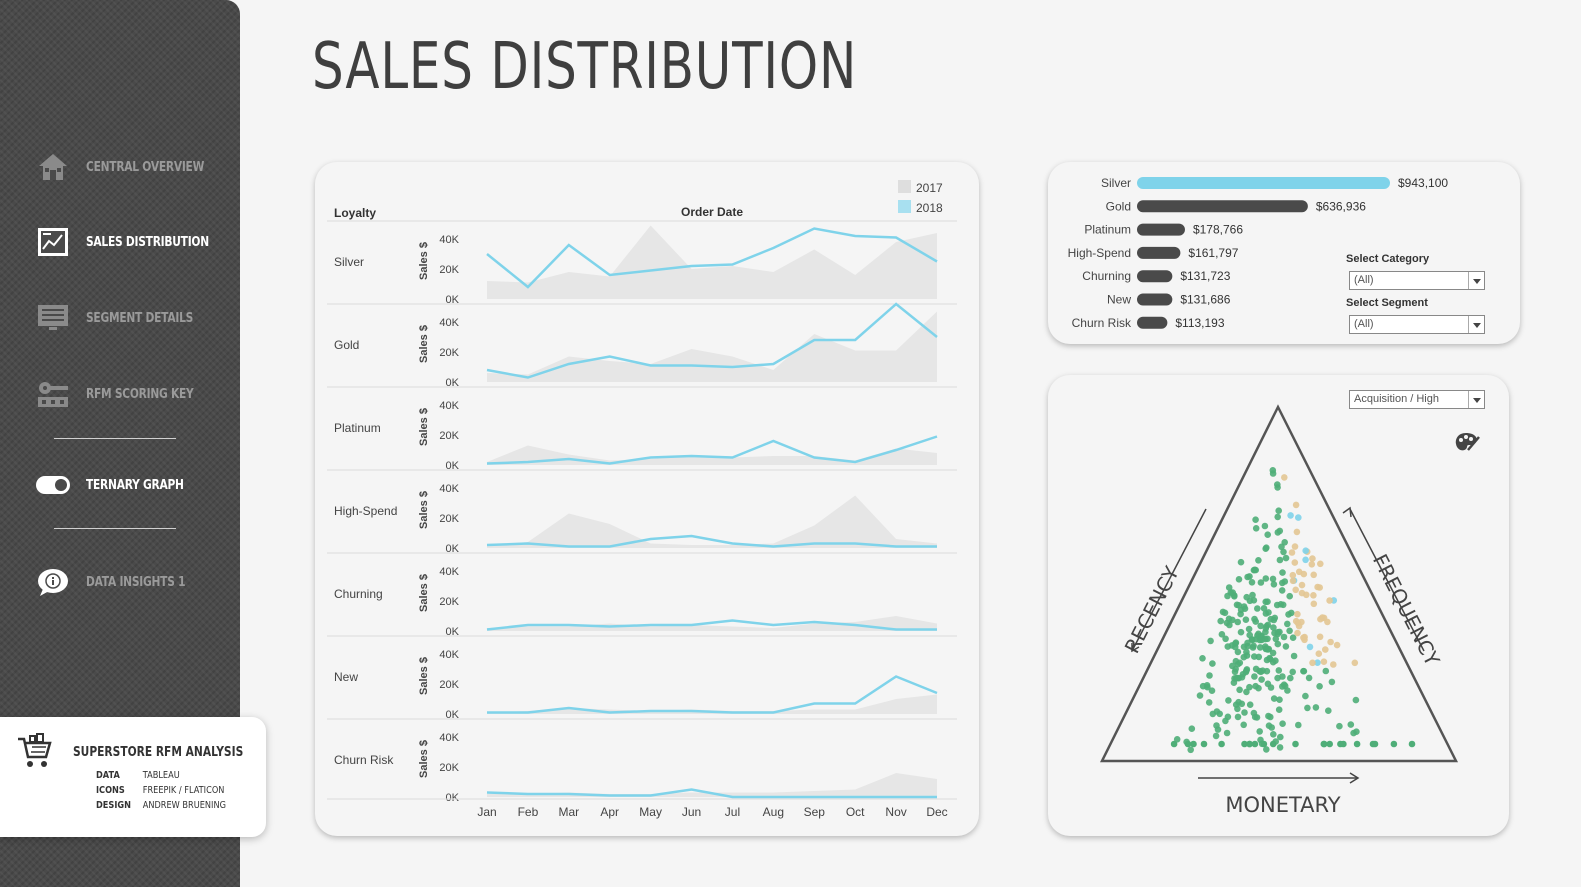 The height and width of the screenshot is (887, 1581). What do you see at coordinates (936, 812) in the screenshot?
I see `x-tick-label: Dec` at bounding box center [936, 812].